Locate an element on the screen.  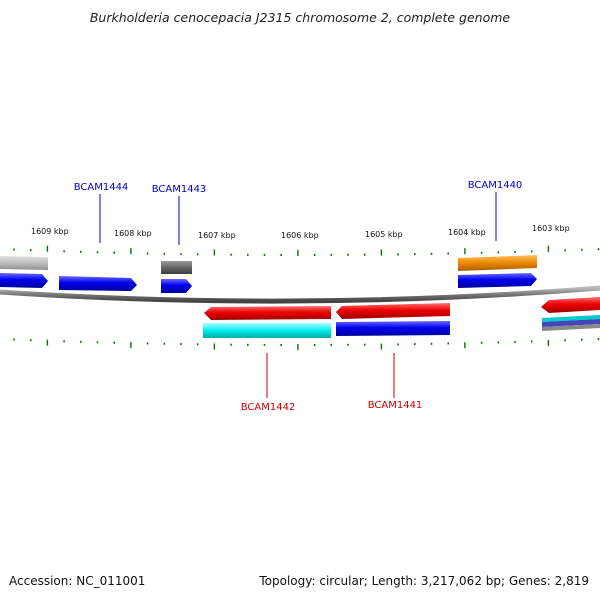
feature-cyan-bcam1442 is located at coordinates (267, 330).